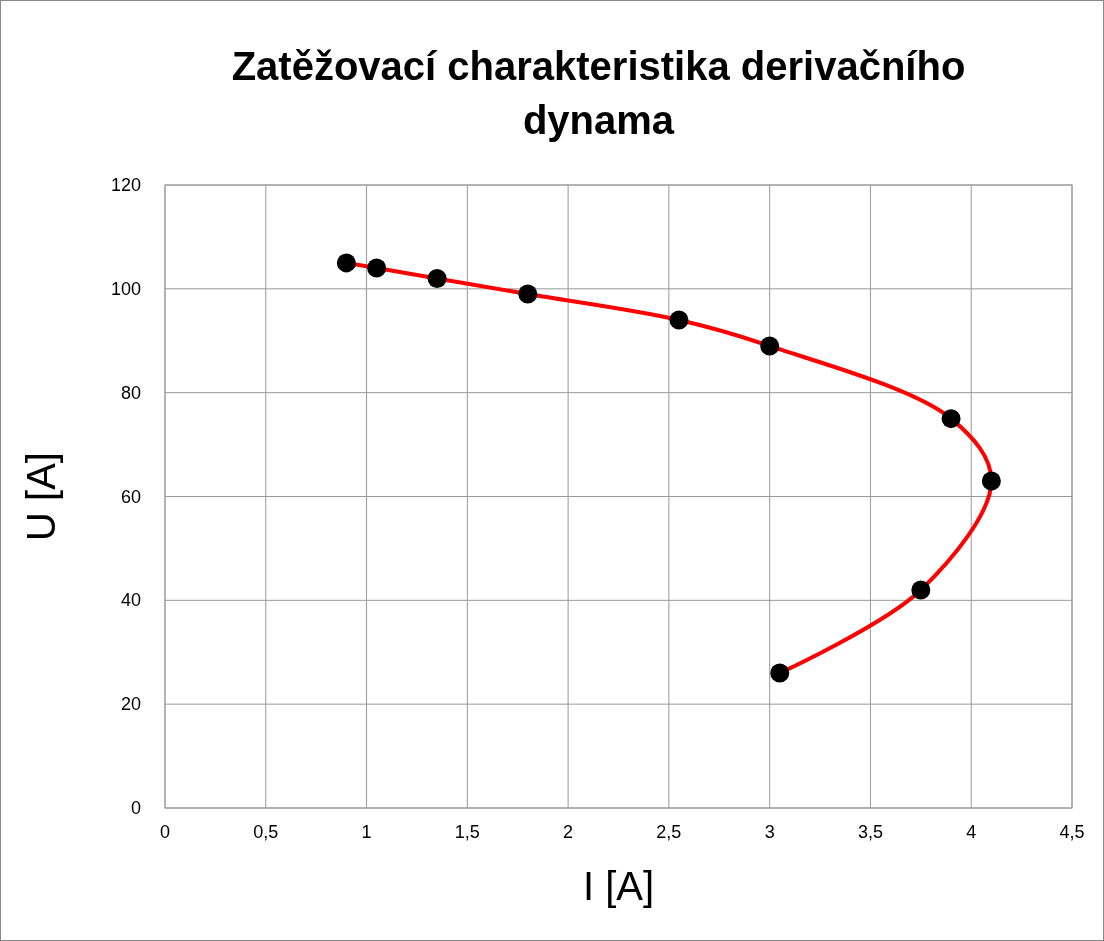 This screenshot has height=941, width=1104. I want to click on y-axis-title: U [A], so click(41, 496).